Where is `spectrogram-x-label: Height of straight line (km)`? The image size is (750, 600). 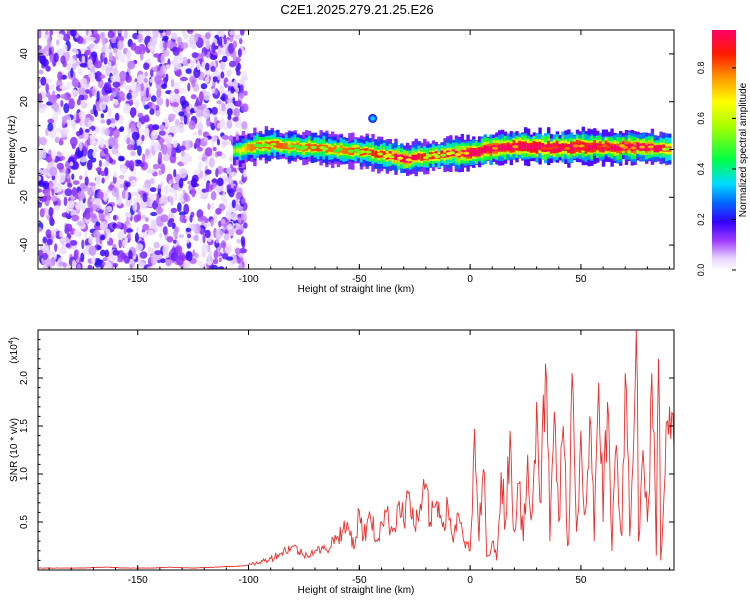 spectrogram-x-label: Height of straight line (km) is located at coordinates (356, 289).